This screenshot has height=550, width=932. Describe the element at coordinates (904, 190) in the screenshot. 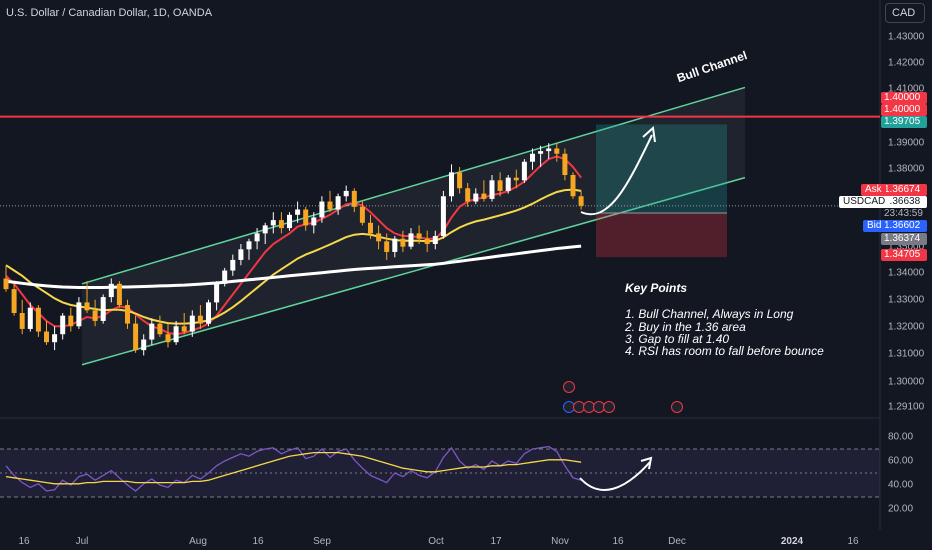

I see `price-label-ask: 1.36674` at that location.